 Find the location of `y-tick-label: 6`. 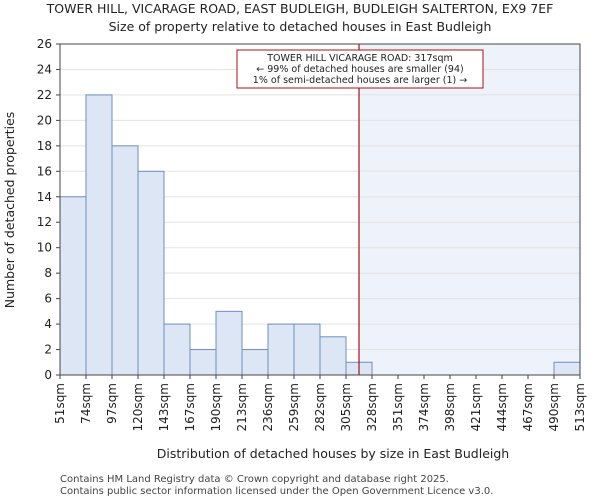

y-tick-label: 6 is located at coordinates (48, 299).